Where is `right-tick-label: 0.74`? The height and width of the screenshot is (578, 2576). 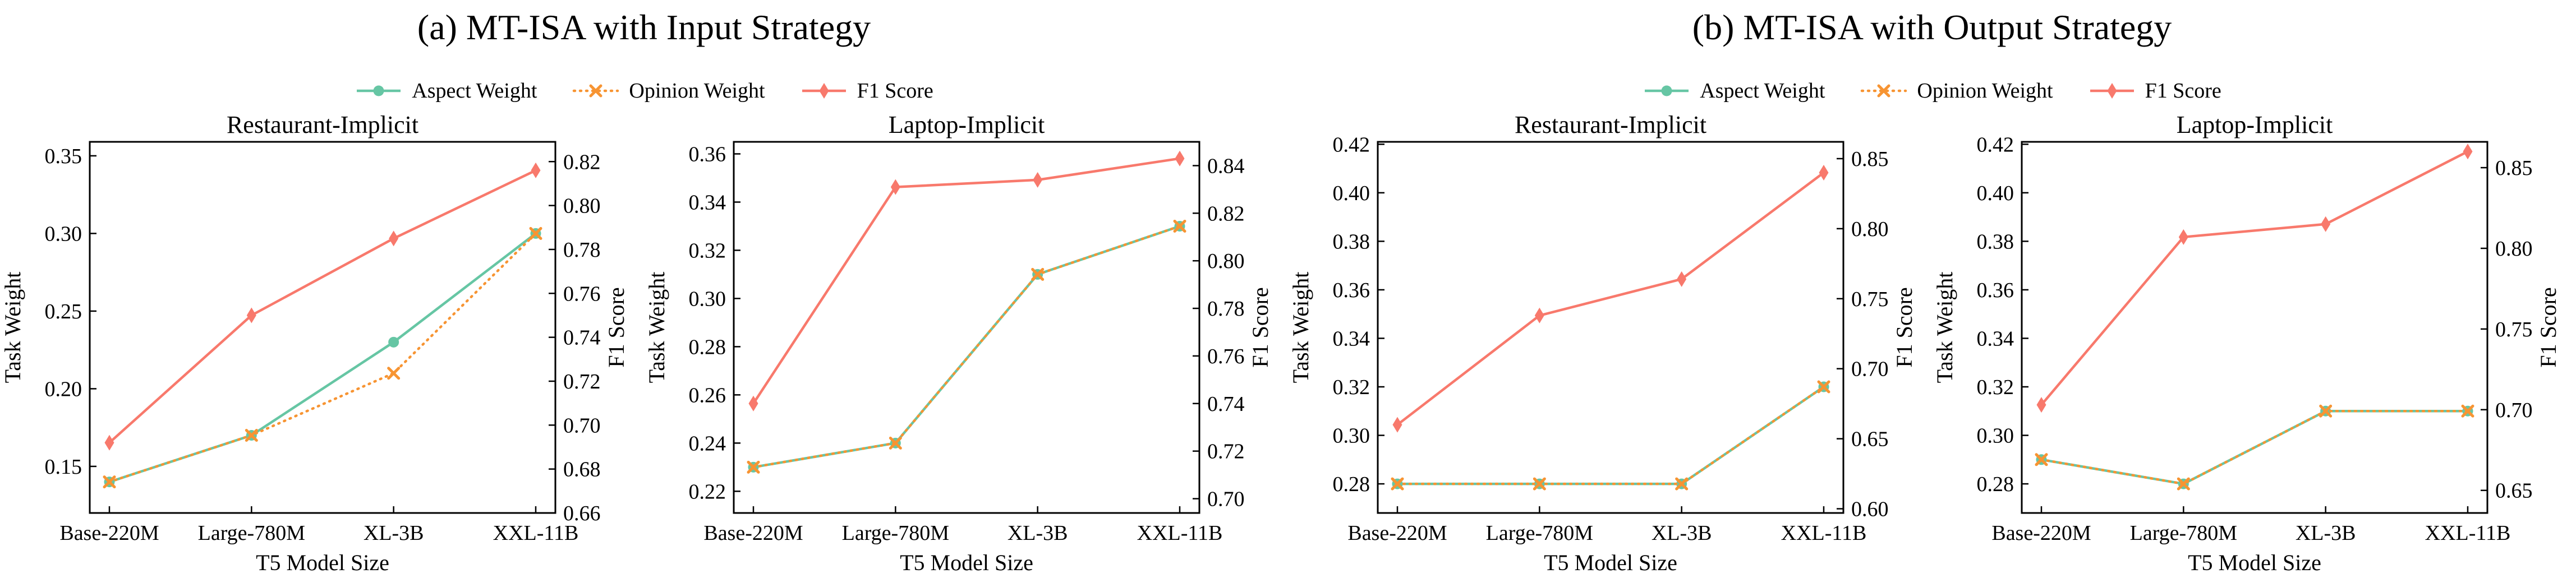
right-tick-label: 0.74 is located at coordinates (582, 338).